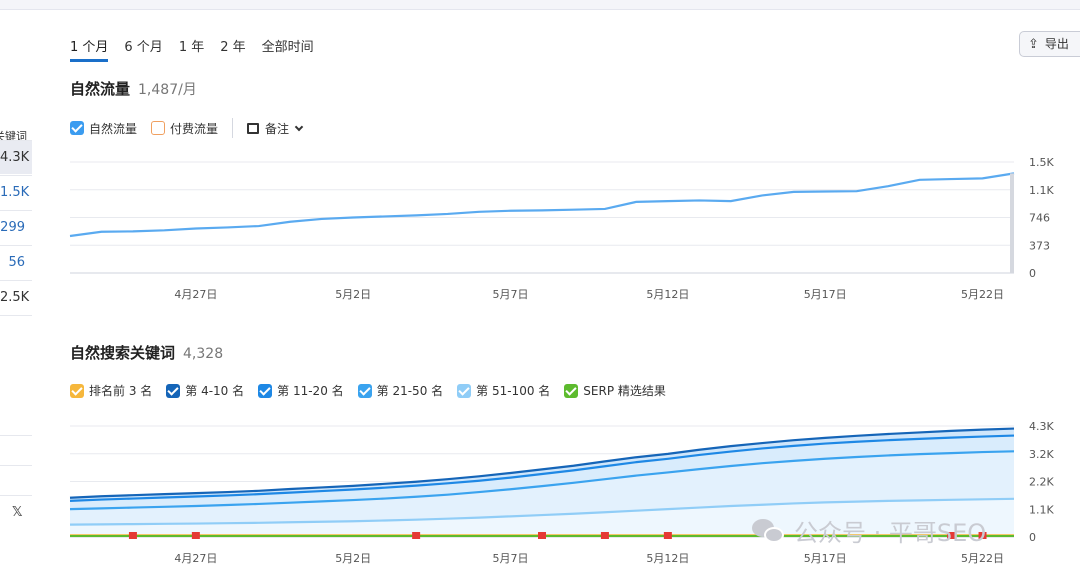 Image resolution: width=1080 pixels, height=577 pixels. I want to click on series-line-organic-traffic, so click(542, 205).